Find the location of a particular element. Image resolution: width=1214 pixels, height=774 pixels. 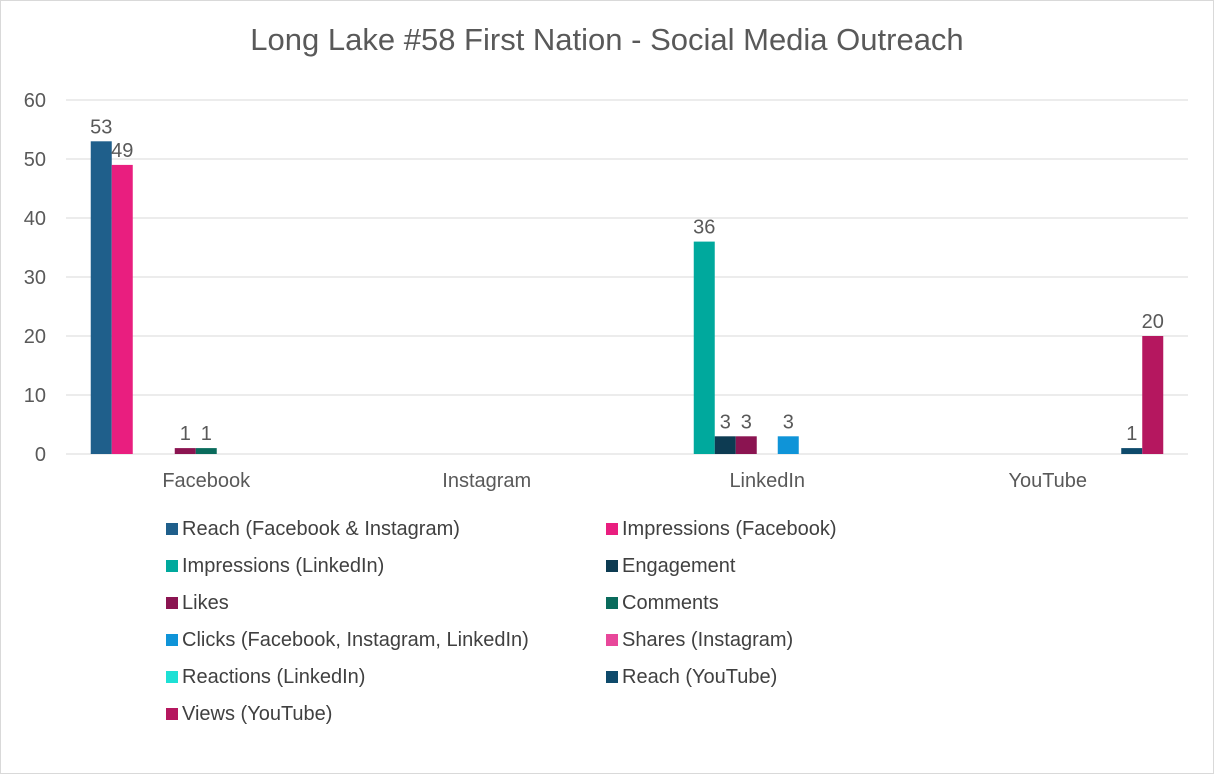

y-tick-label: 10 is located at coordinates (35, 396).